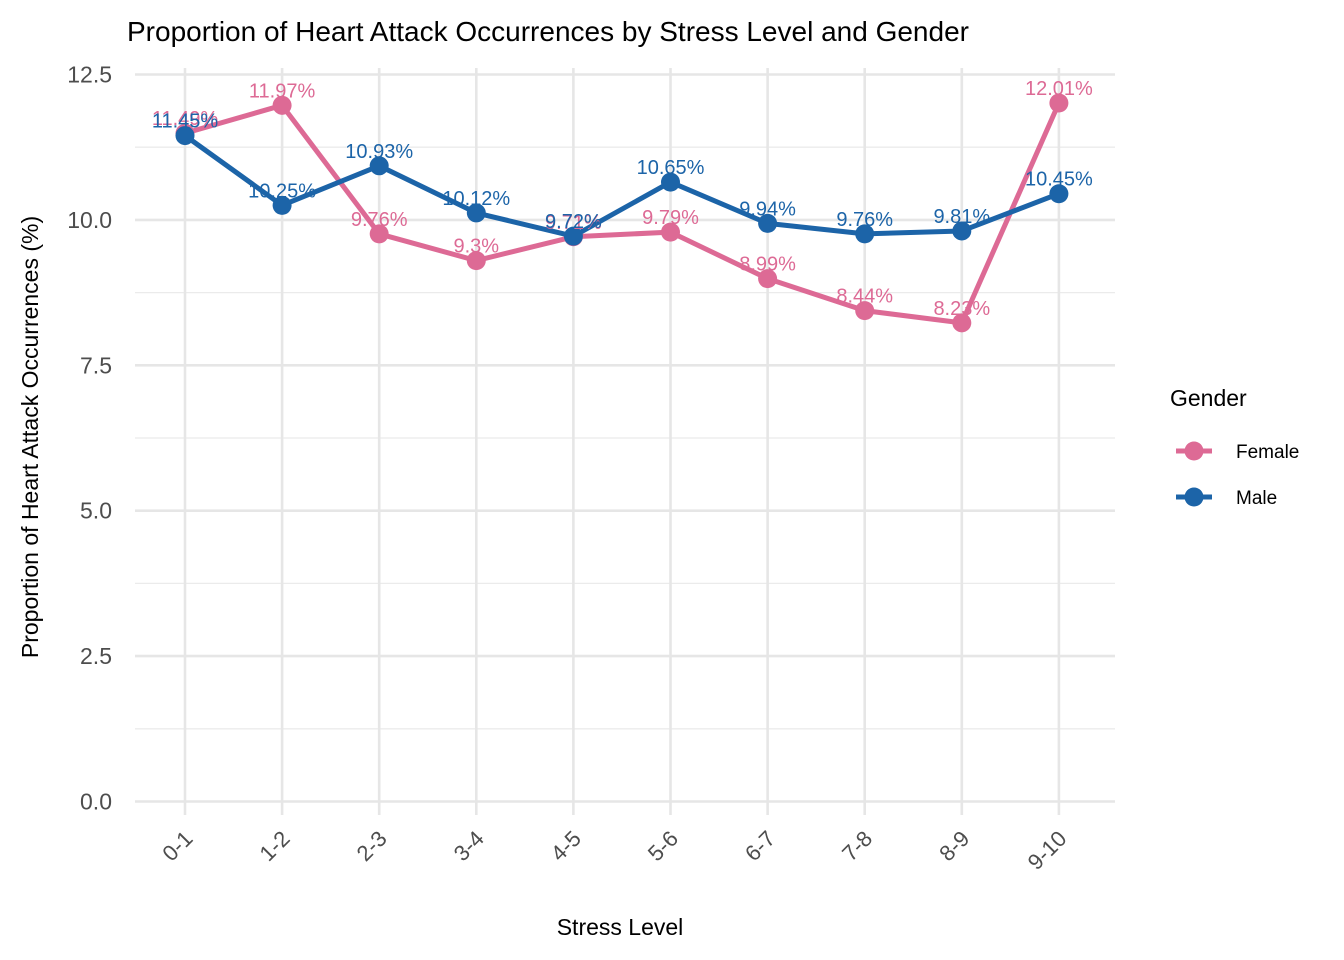  I want to click on data-label-female: 8.99%, so click(767, 265).